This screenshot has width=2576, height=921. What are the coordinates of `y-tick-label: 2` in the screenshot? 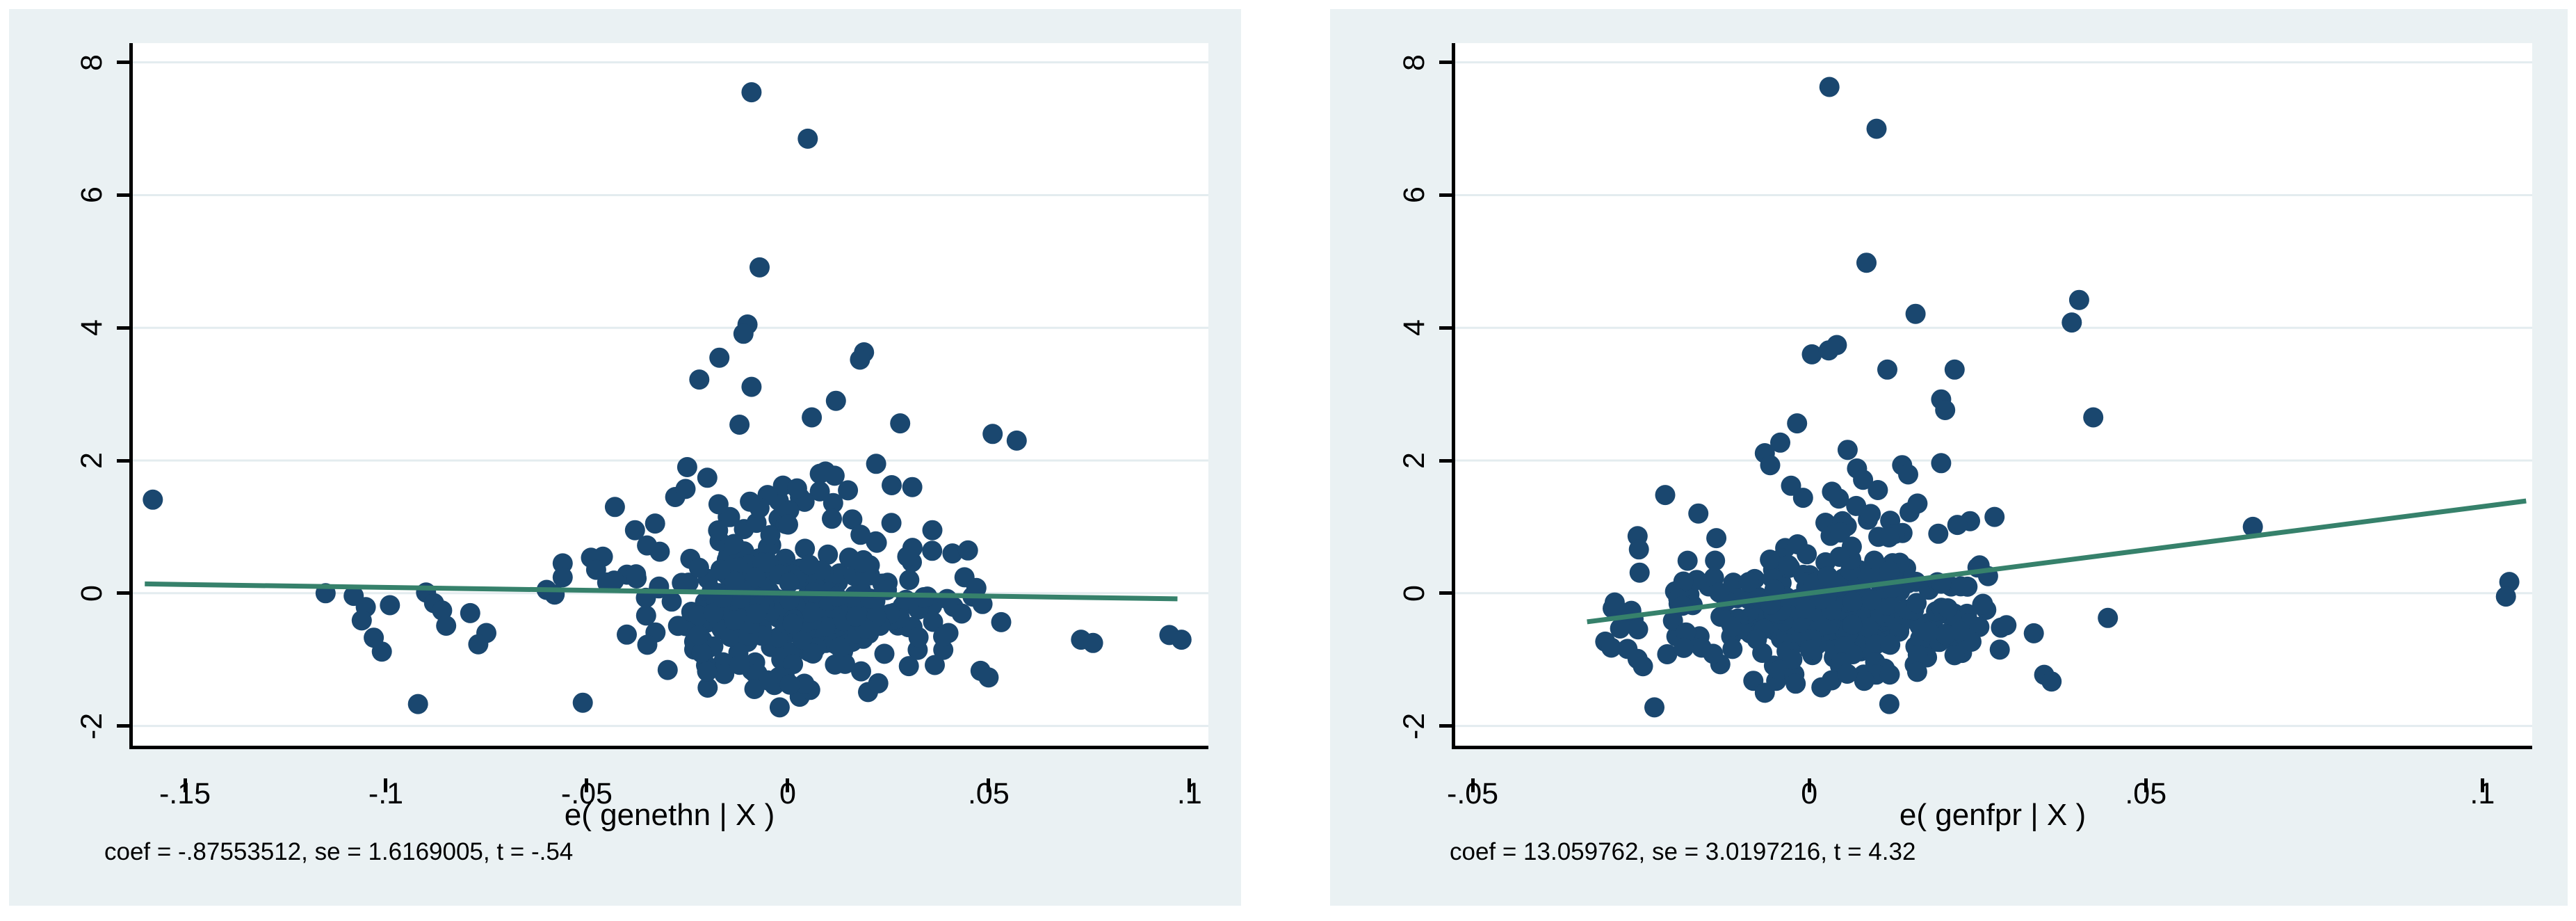 It's located at (1414, 460).